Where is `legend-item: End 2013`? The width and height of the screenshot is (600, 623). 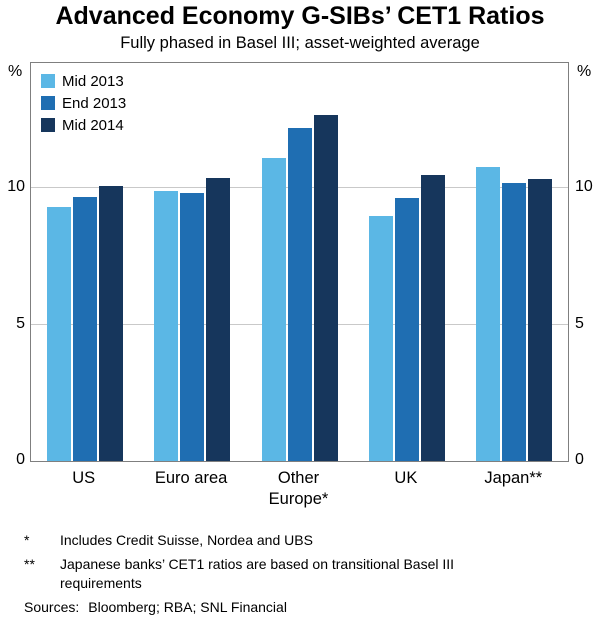 legend-item: End 2013 is located at coordinates (83, 103).